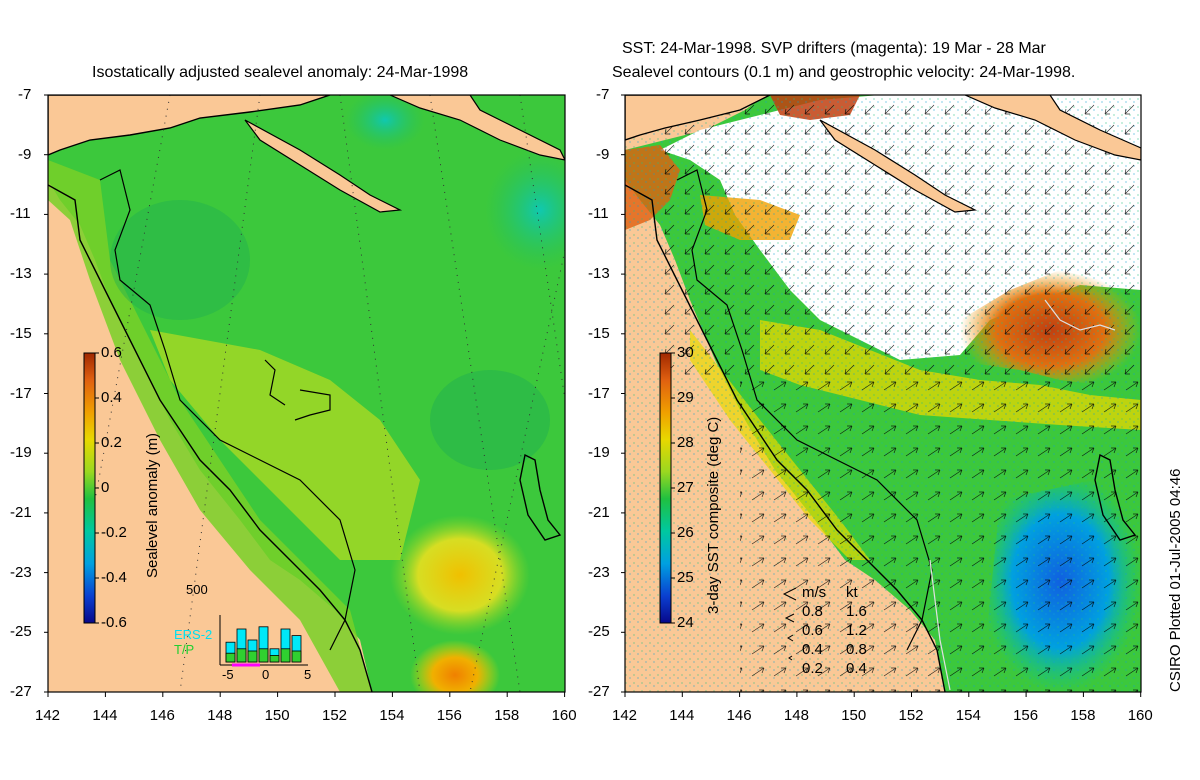 This screenshot has height=780, width=1200. I want to click on velocity-legend-row-kt: 1.6, so click(856, 611).